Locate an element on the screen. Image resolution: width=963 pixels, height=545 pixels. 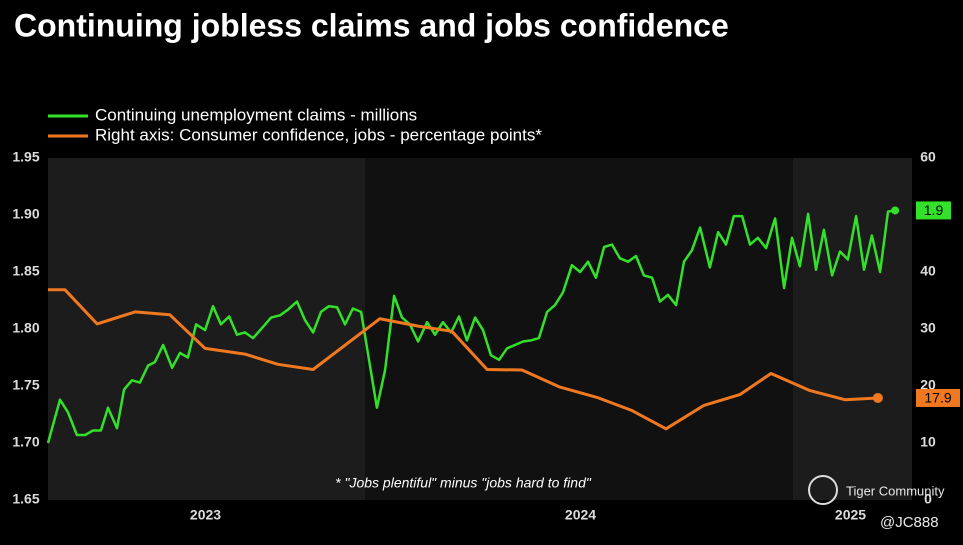
y-tick-label: 1.80 is located at coordinates (25, 328).